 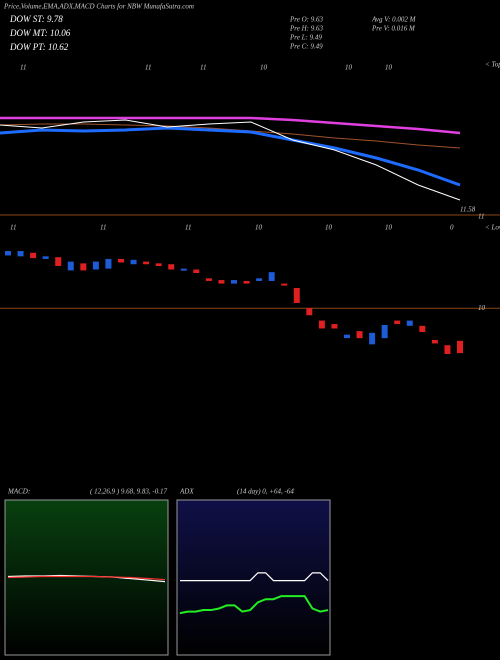 What do you see at coordinates (265, 492) in the screenshot?
I see `adx-subtitle: (14 day) 0, +64, -64` at bounding box center [265, 492].